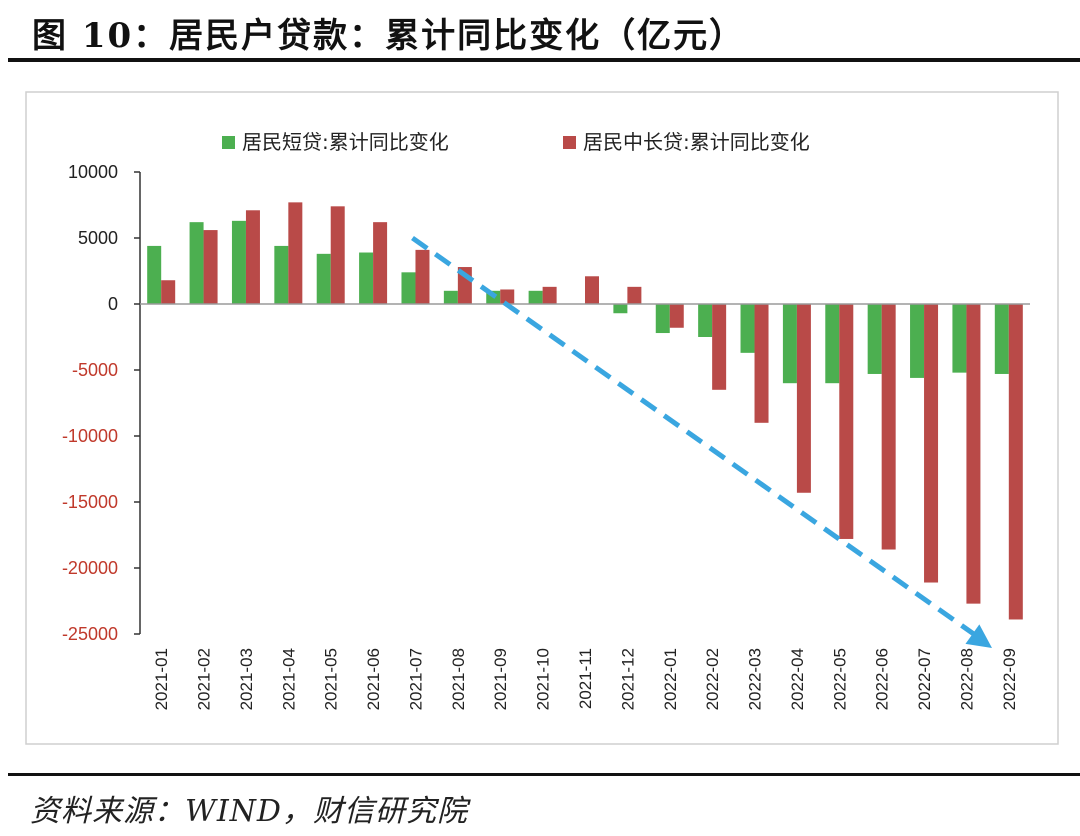 This screenshot has height=836, width=1080. I want to click on source-note: 资料来源：WIND，财信研究院, so click(249, 811).